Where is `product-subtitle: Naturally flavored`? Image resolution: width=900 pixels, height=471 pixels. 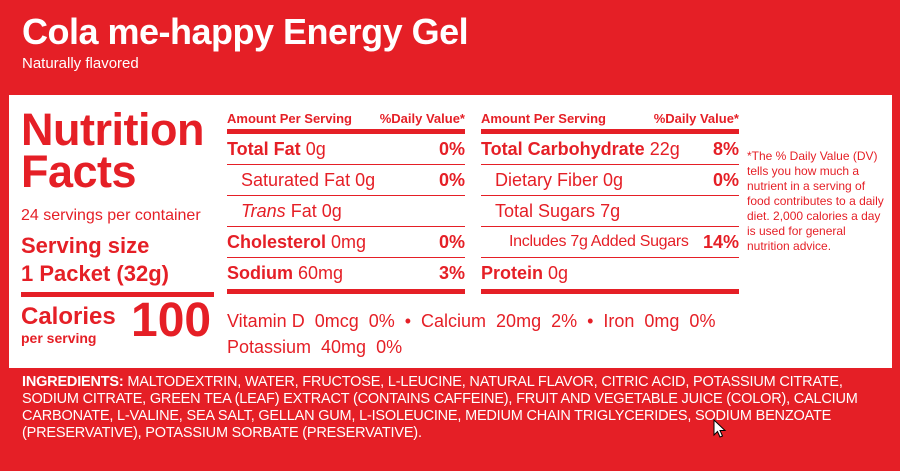 product-subtitle: Naturally flavored is located at coordinates (80, 63).